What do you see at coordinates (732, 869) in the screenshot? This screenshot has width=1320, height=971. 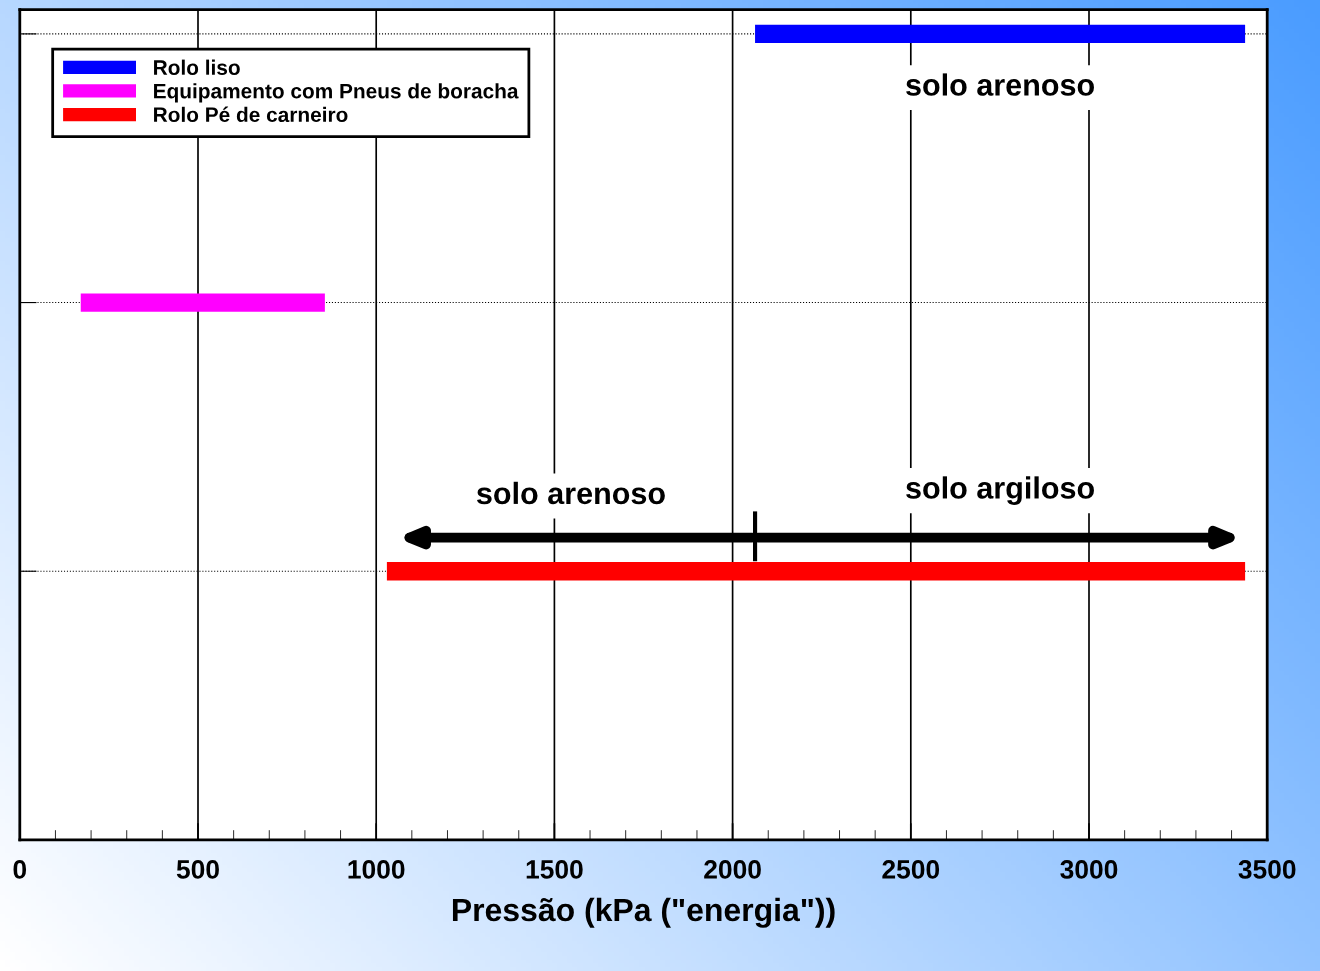 I see `x-tick-label: 2000` at bounding box center [732, 869].